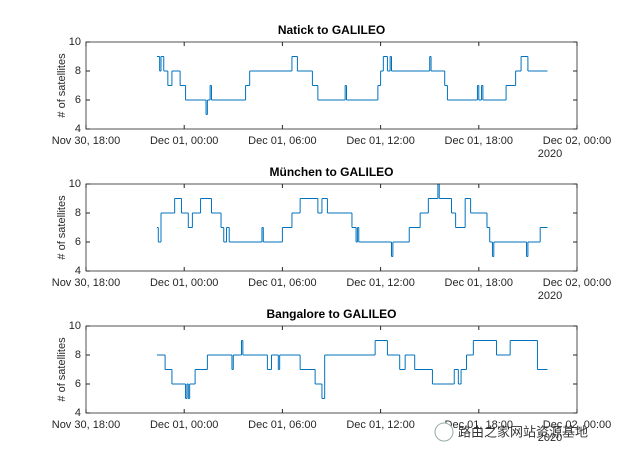 This screenshot has width=637, height=460. I want to click on chart-title: München to GALILEO, so click(332, 172).